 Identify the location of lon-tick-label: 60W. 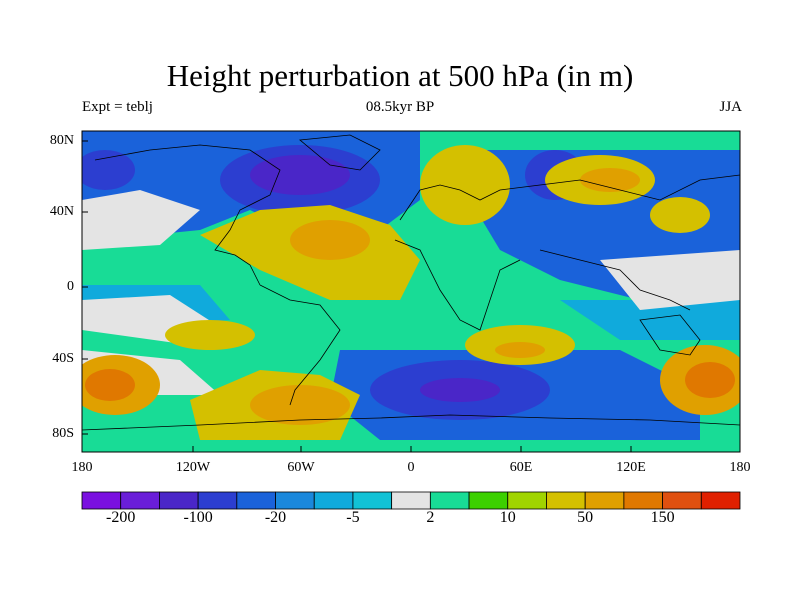
(301, 467).